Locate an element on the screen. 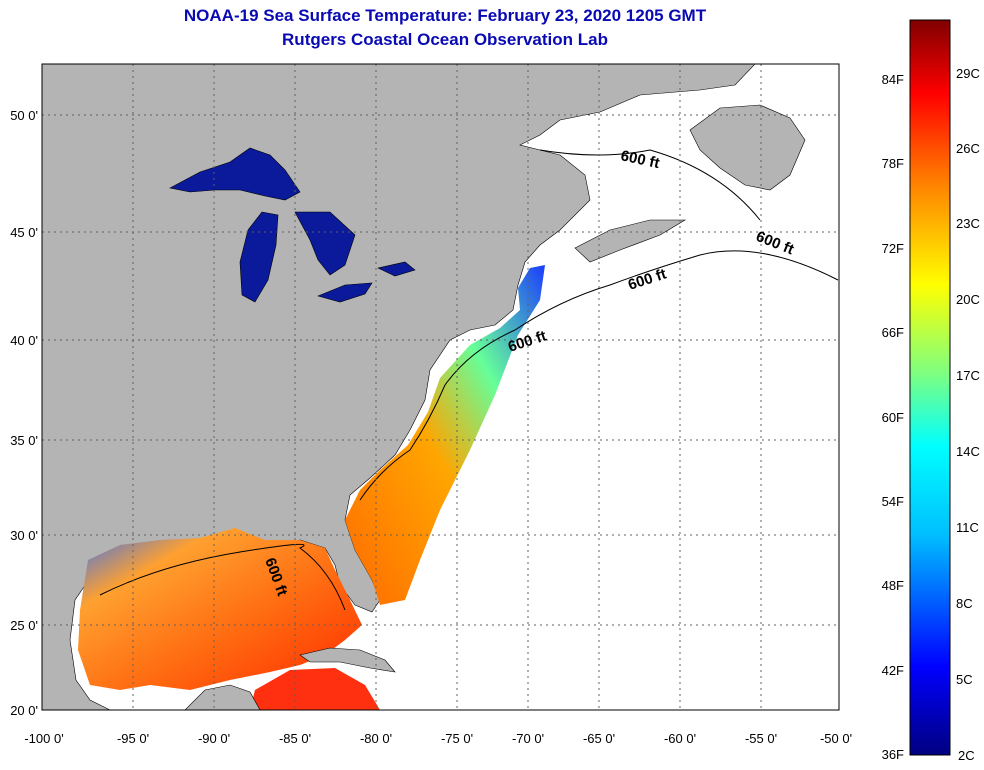 The image size is (984, 770). land-yucatan is located at coordinates (222, 697).